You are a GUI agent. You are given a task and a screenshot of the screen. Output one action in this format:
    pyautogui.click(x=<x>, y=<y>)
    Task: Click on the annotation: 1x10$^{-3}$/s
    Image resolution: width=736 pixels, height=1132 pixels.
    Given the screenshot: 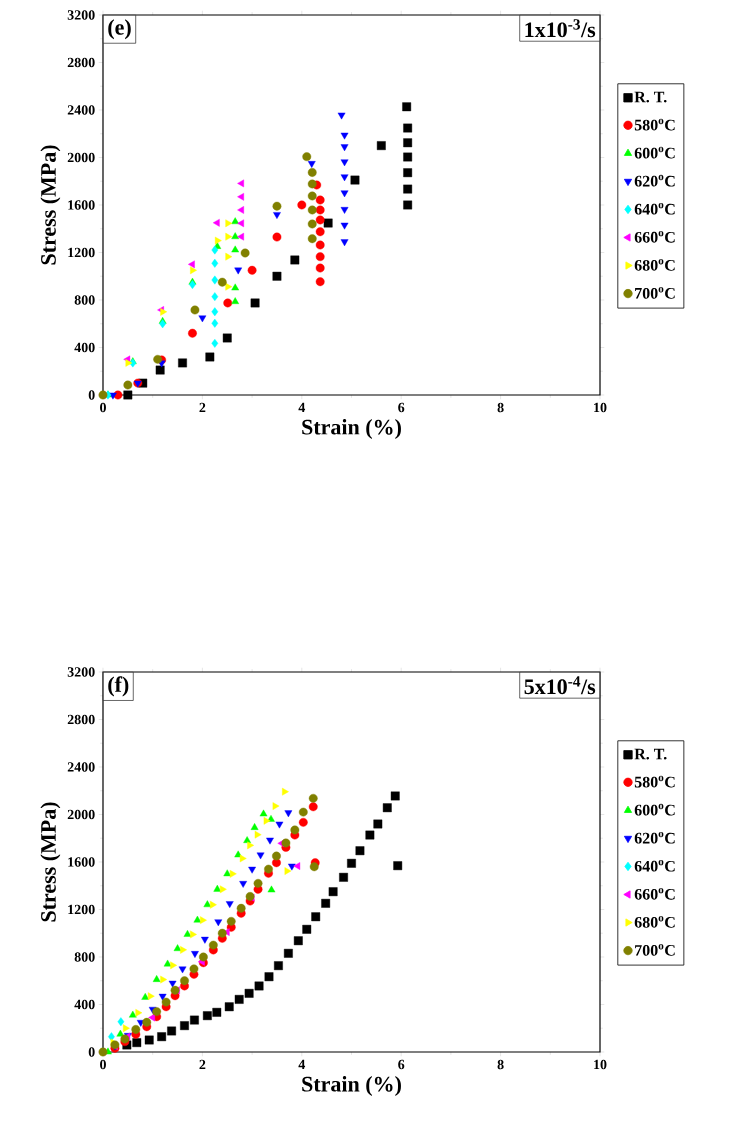 What is the action you would take?
    pyautogui.click(x=560, y=28)
    